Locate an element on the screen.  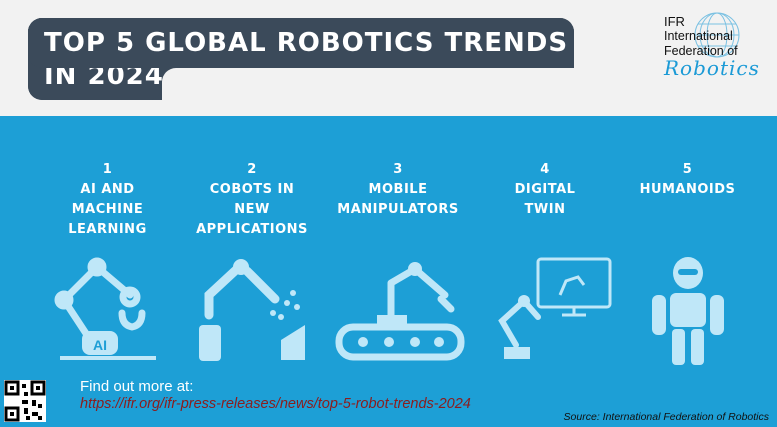
trend-5-number: 5 is located at coordinates (687, 169).